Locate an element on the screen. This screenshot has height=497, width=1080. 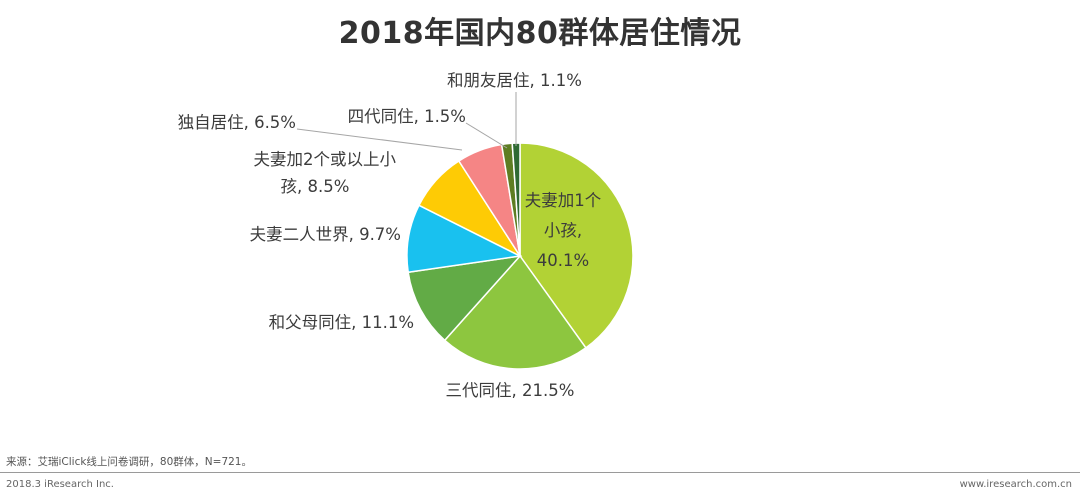
slice-label: 夫妻加2个或以上小 is located at coordinates (325, 159).